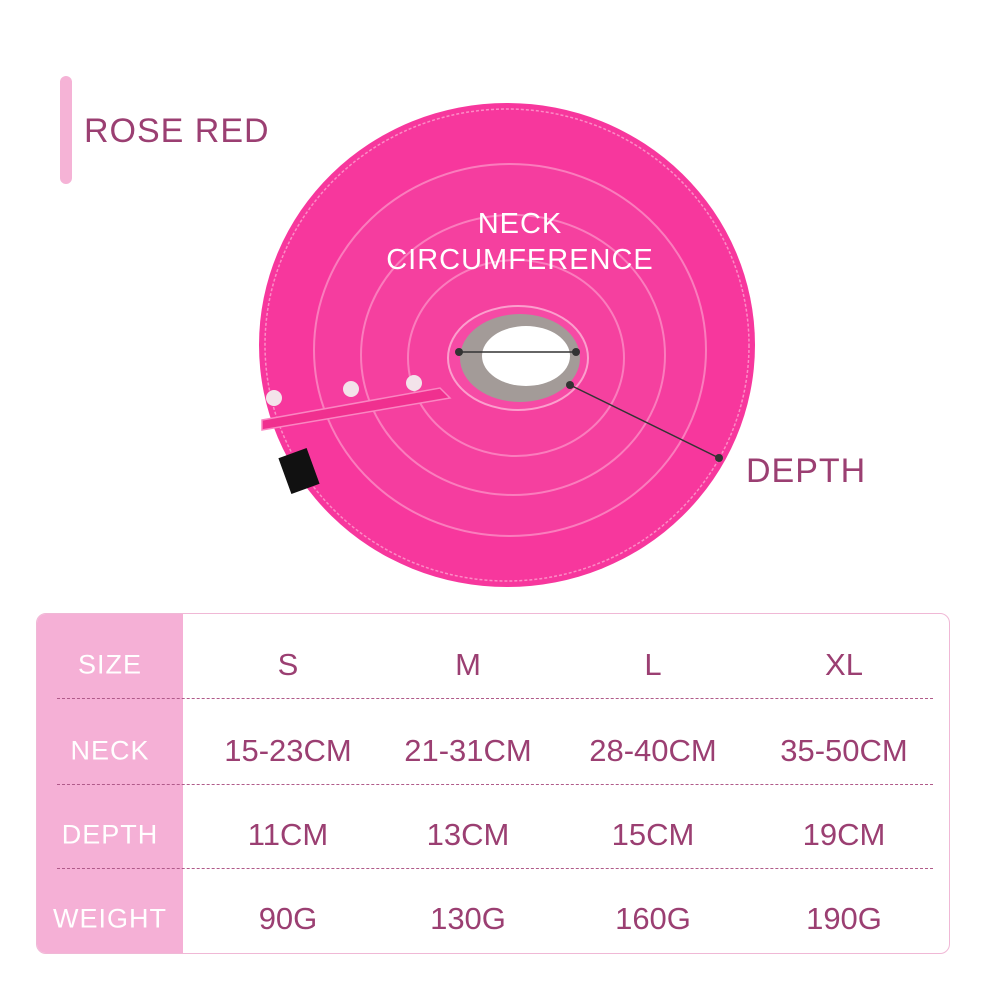  I want to click on depth-label: DEPTH, so click(806, 471).